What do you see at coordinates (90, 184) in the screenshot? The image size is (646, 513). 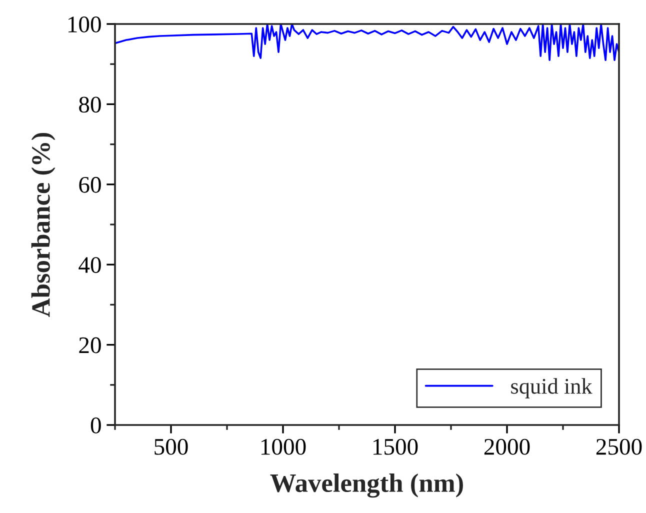 I see `y-tick-label: 60` at bounding box center [90, 184].